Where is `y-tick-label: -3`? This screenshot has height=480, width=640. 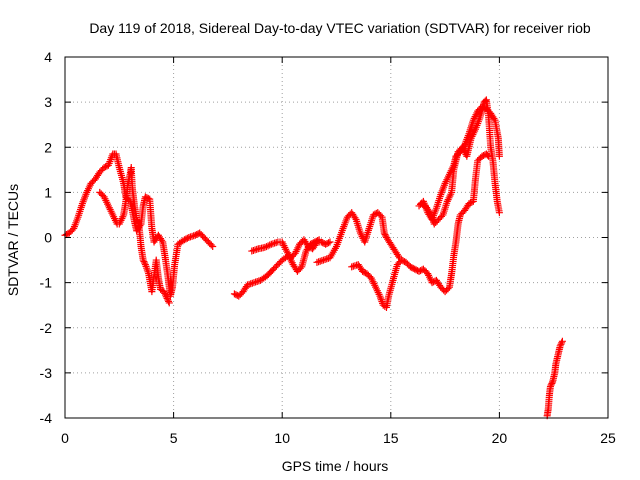
y-tick-label: -3 is located at coordinates (46, 373).